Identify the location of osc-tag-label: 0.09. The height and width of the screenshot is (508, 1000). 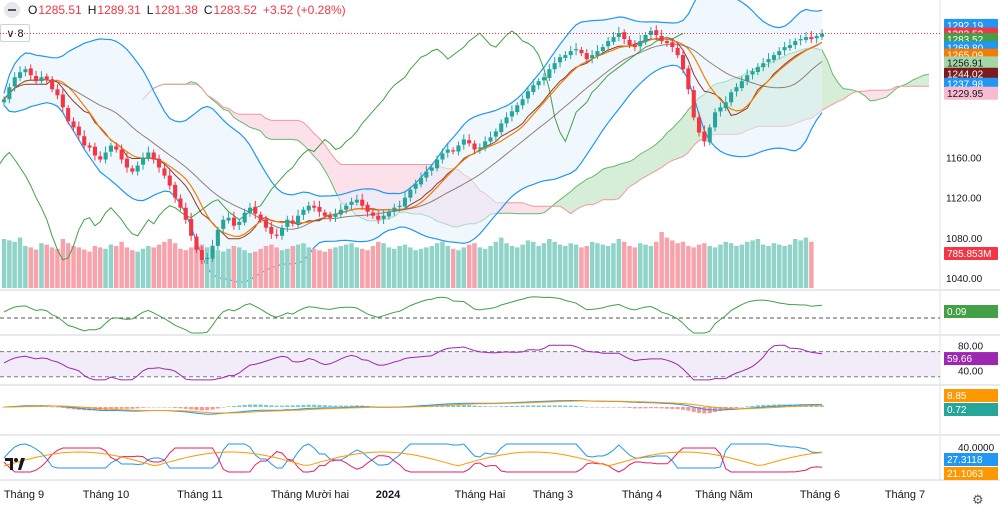
(957, 312).